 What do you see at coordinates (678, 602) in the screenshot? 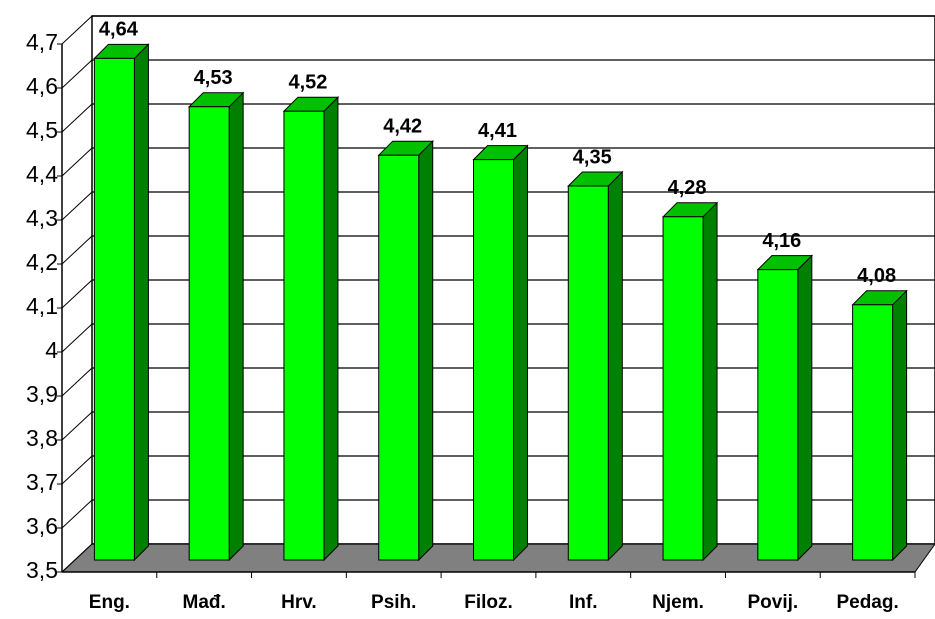
I see `x-tick-label: Njem.` at bounding box center [678, 602].